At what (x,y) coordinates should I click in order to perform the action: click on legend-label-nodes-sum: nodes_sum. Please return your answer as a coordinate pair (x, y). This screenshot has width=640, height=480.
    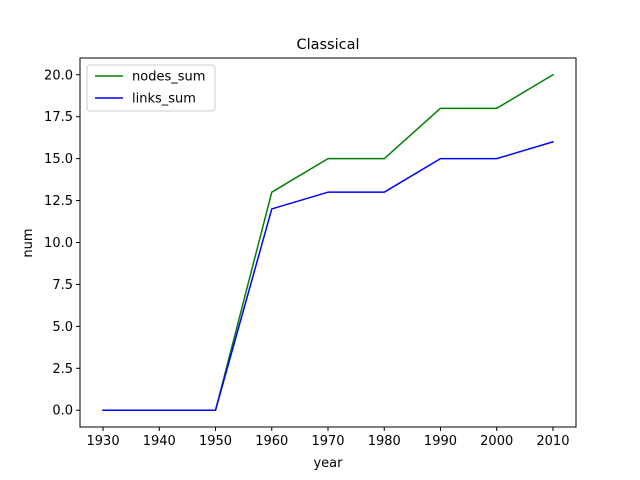
    Looking at the image, I should click on (168, 77).